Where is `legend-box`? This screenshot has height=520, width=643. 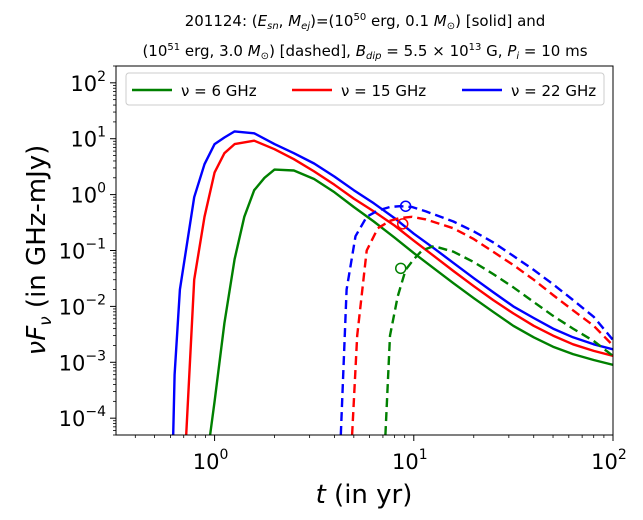
legend-box is located at coordinates (365, 89).